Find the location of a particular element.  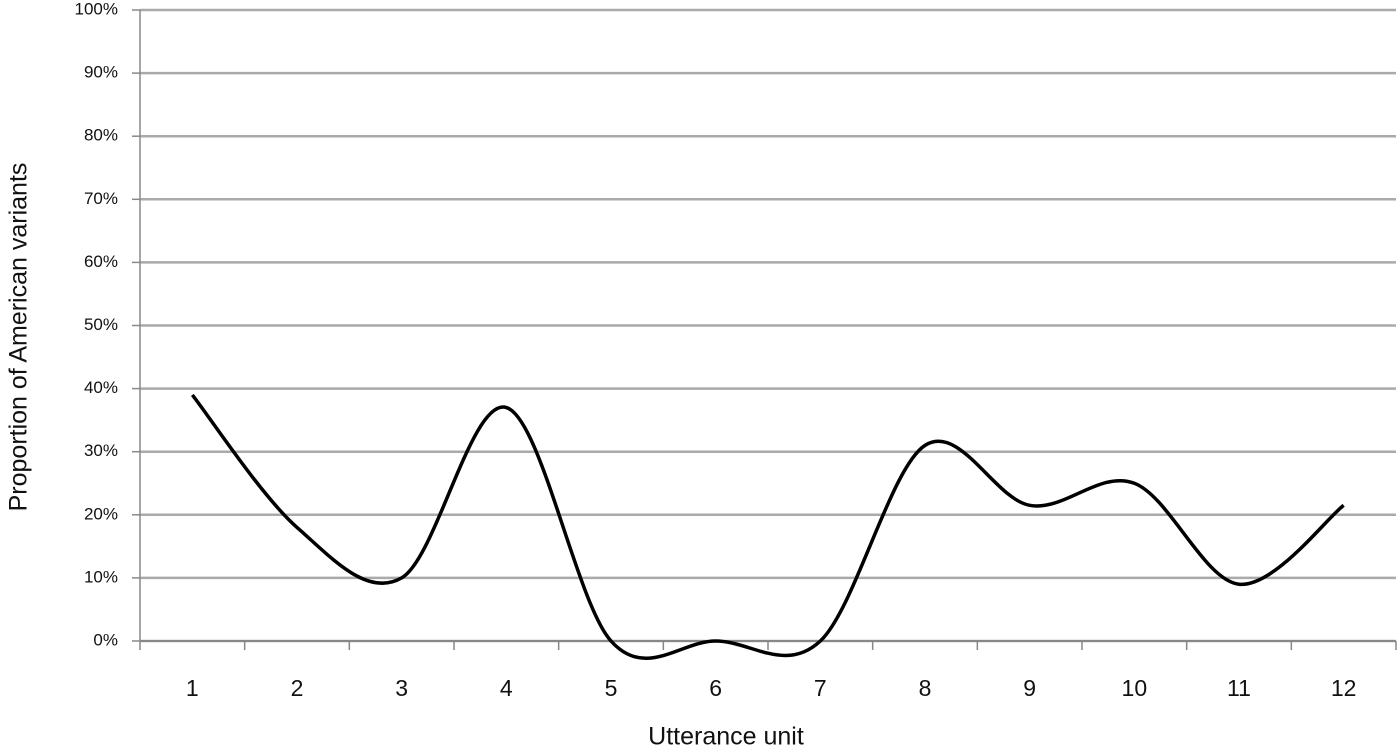

y-tick-label: 0% is located at coordinates (105, 639).